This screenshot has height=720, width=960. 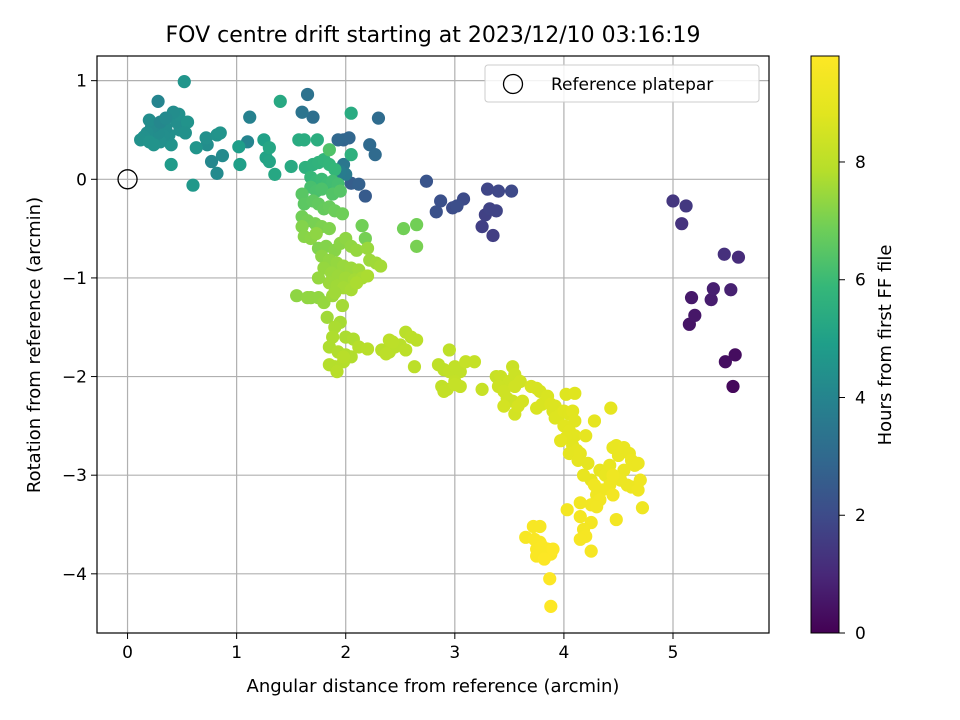 I want to click on x-axis: 0 1 2 3 4 5, so click(x=400, y=648).